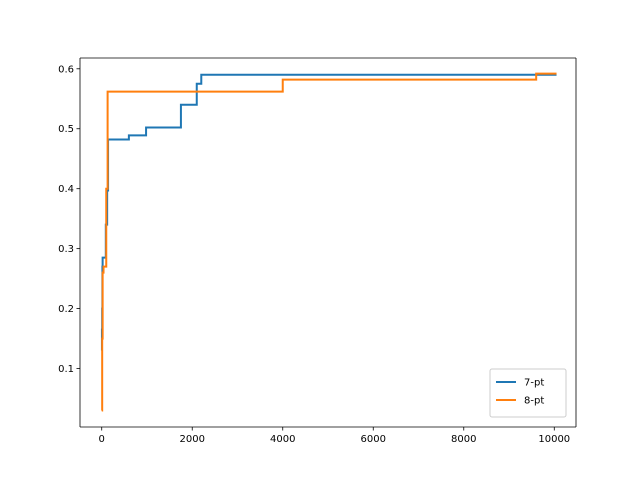  What do you see at coordinates (282, 439) in the screenshot?
I see `x-tick-label: 4000` at bounding box center [282, 439].